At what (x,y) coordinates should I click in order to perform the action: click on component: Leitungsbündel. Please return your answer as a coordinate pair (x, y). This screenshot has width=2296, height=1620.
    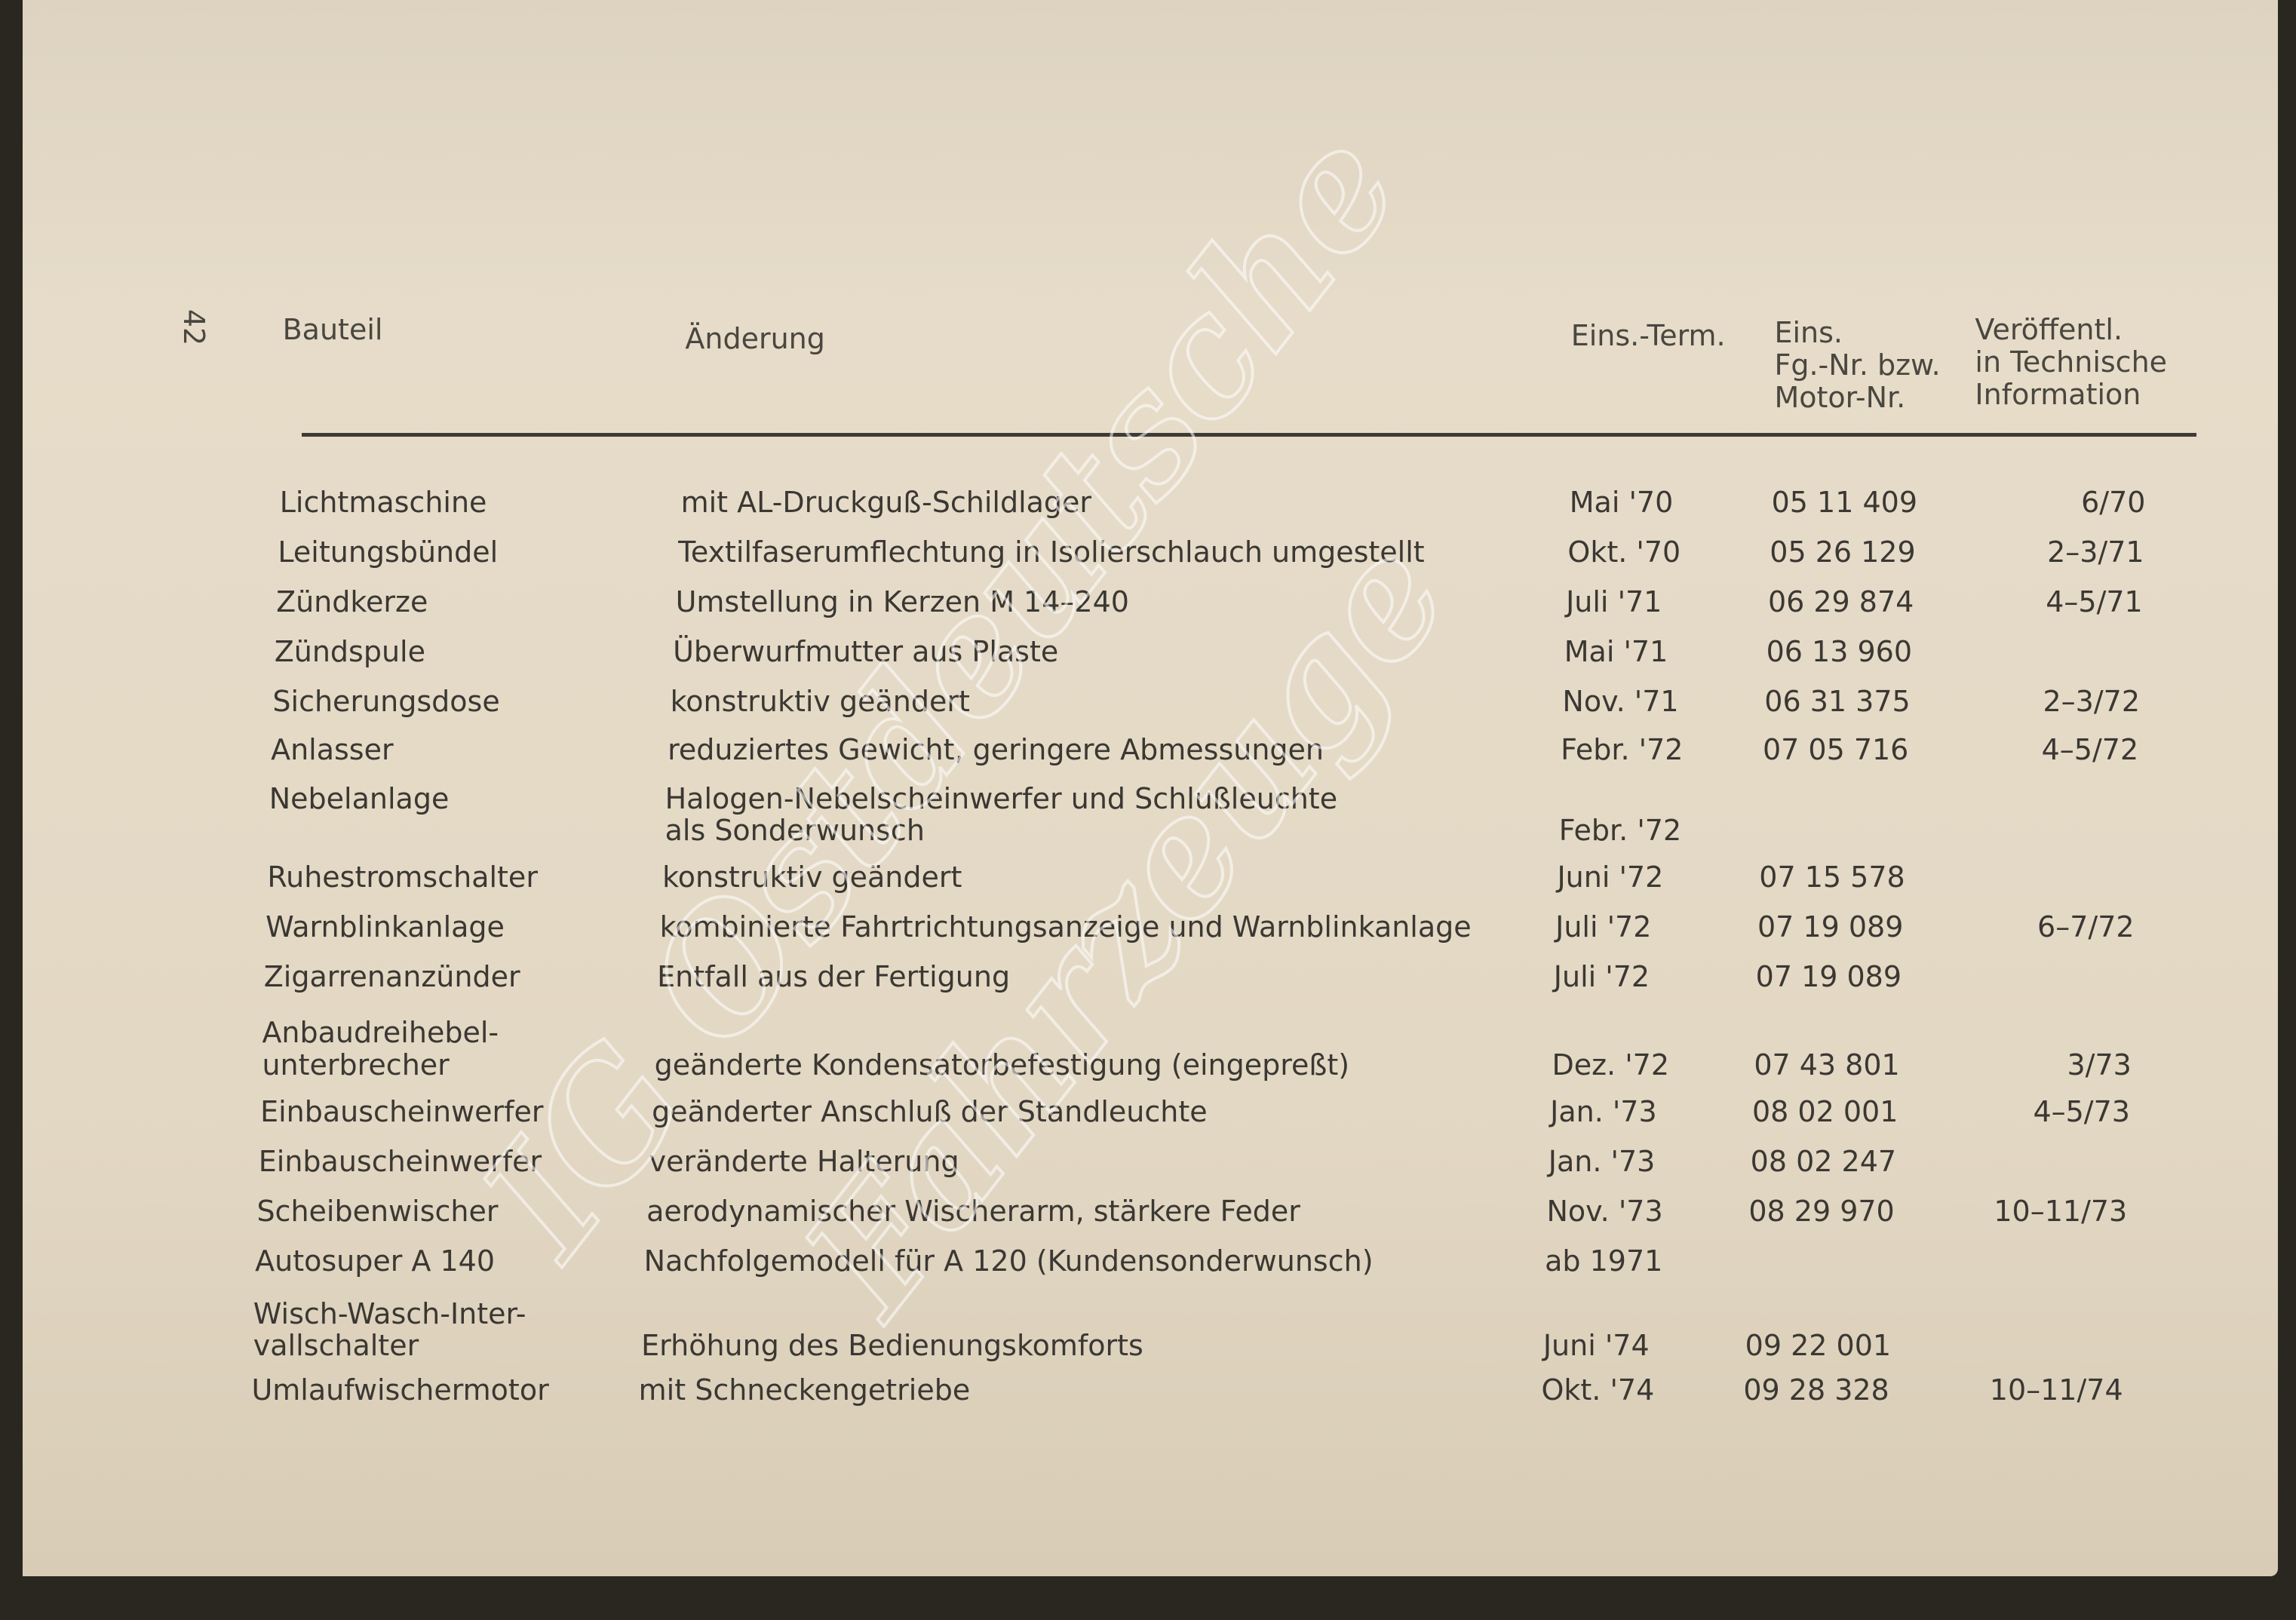
    Looking at the image, I should click on (389, 552).